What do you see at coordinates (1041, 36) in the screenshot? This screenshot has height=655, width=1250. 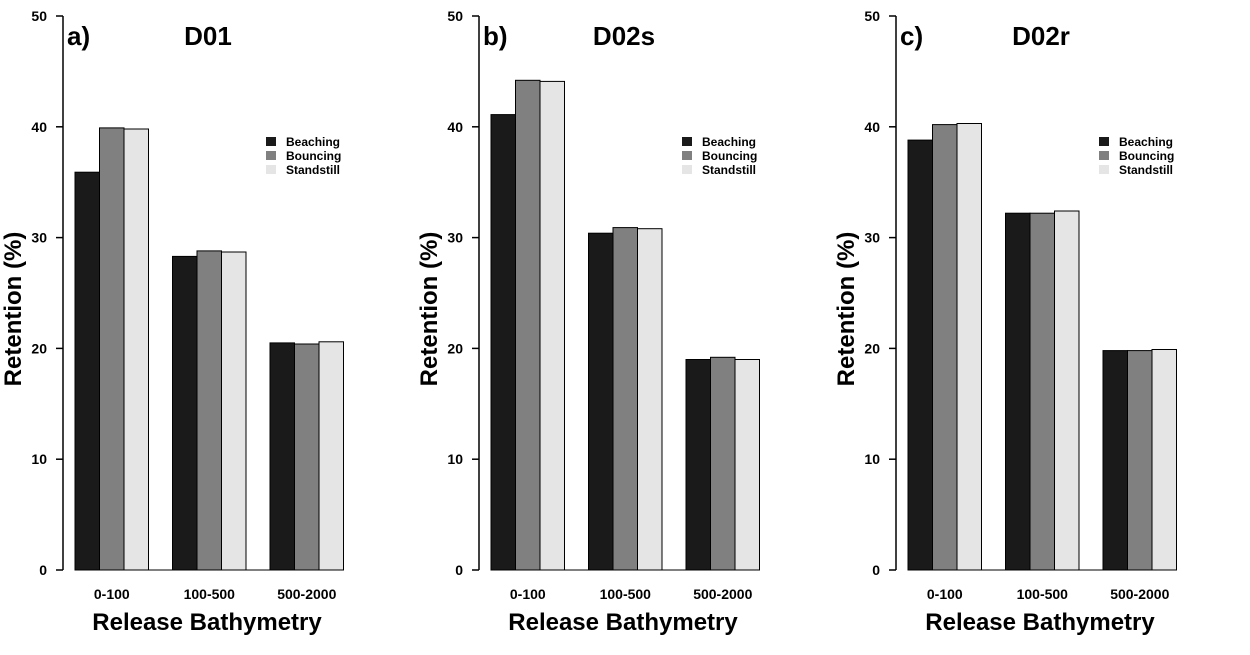 I see `panel-title: D02r` at bounding box center [1041, 36].